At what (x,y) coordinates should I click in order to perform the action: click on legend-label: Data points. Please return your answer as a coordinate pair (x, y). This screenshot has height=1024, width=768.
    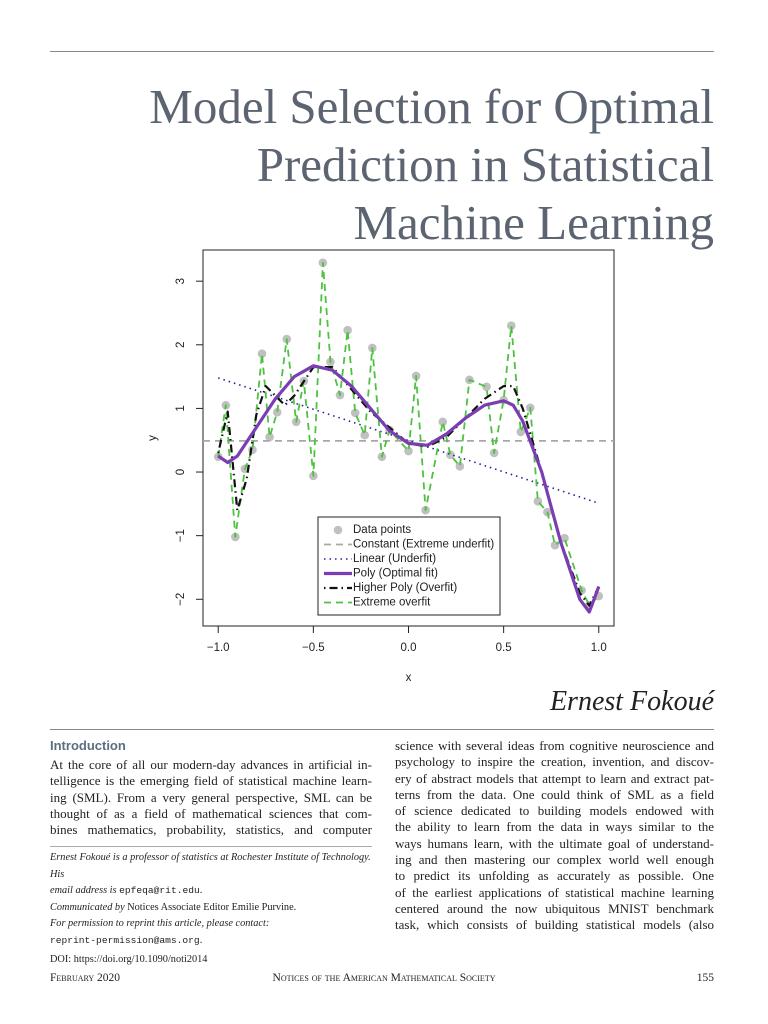
    Looking at the image, I should click on (382, 530).